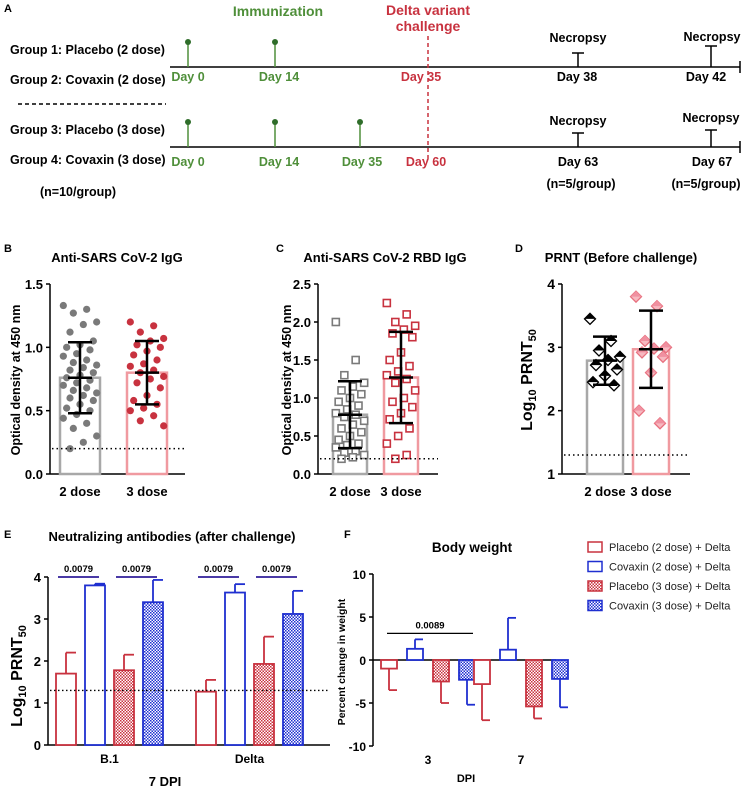  I want to click on y-tick-label: 5, so click(362, 618).